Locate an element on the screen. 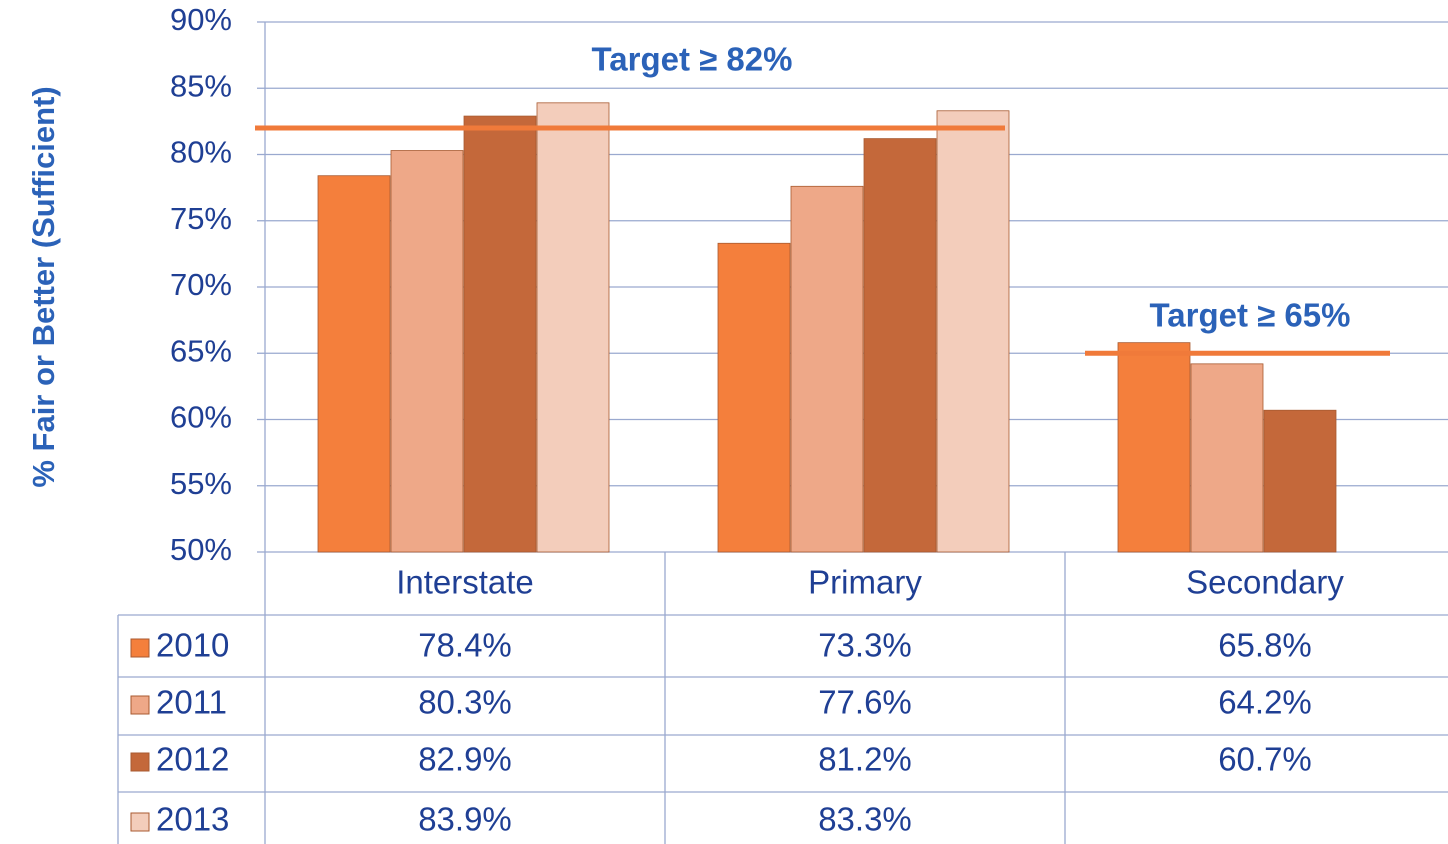  table-value: 81.2% is located at coordinates (865, 759).